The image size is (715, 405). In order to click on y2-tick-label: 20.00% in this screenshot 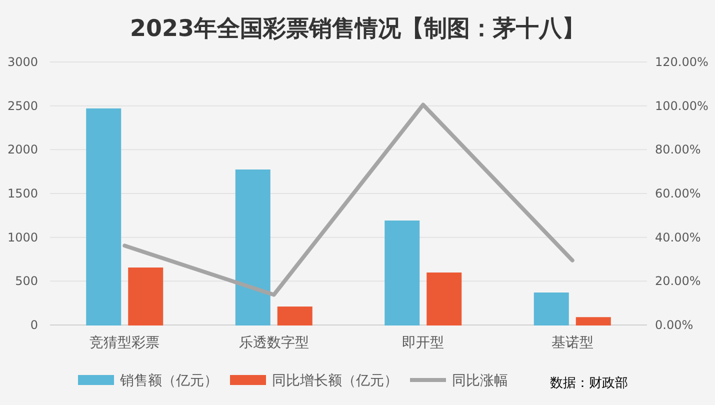, I will do `click(678, 281)`.